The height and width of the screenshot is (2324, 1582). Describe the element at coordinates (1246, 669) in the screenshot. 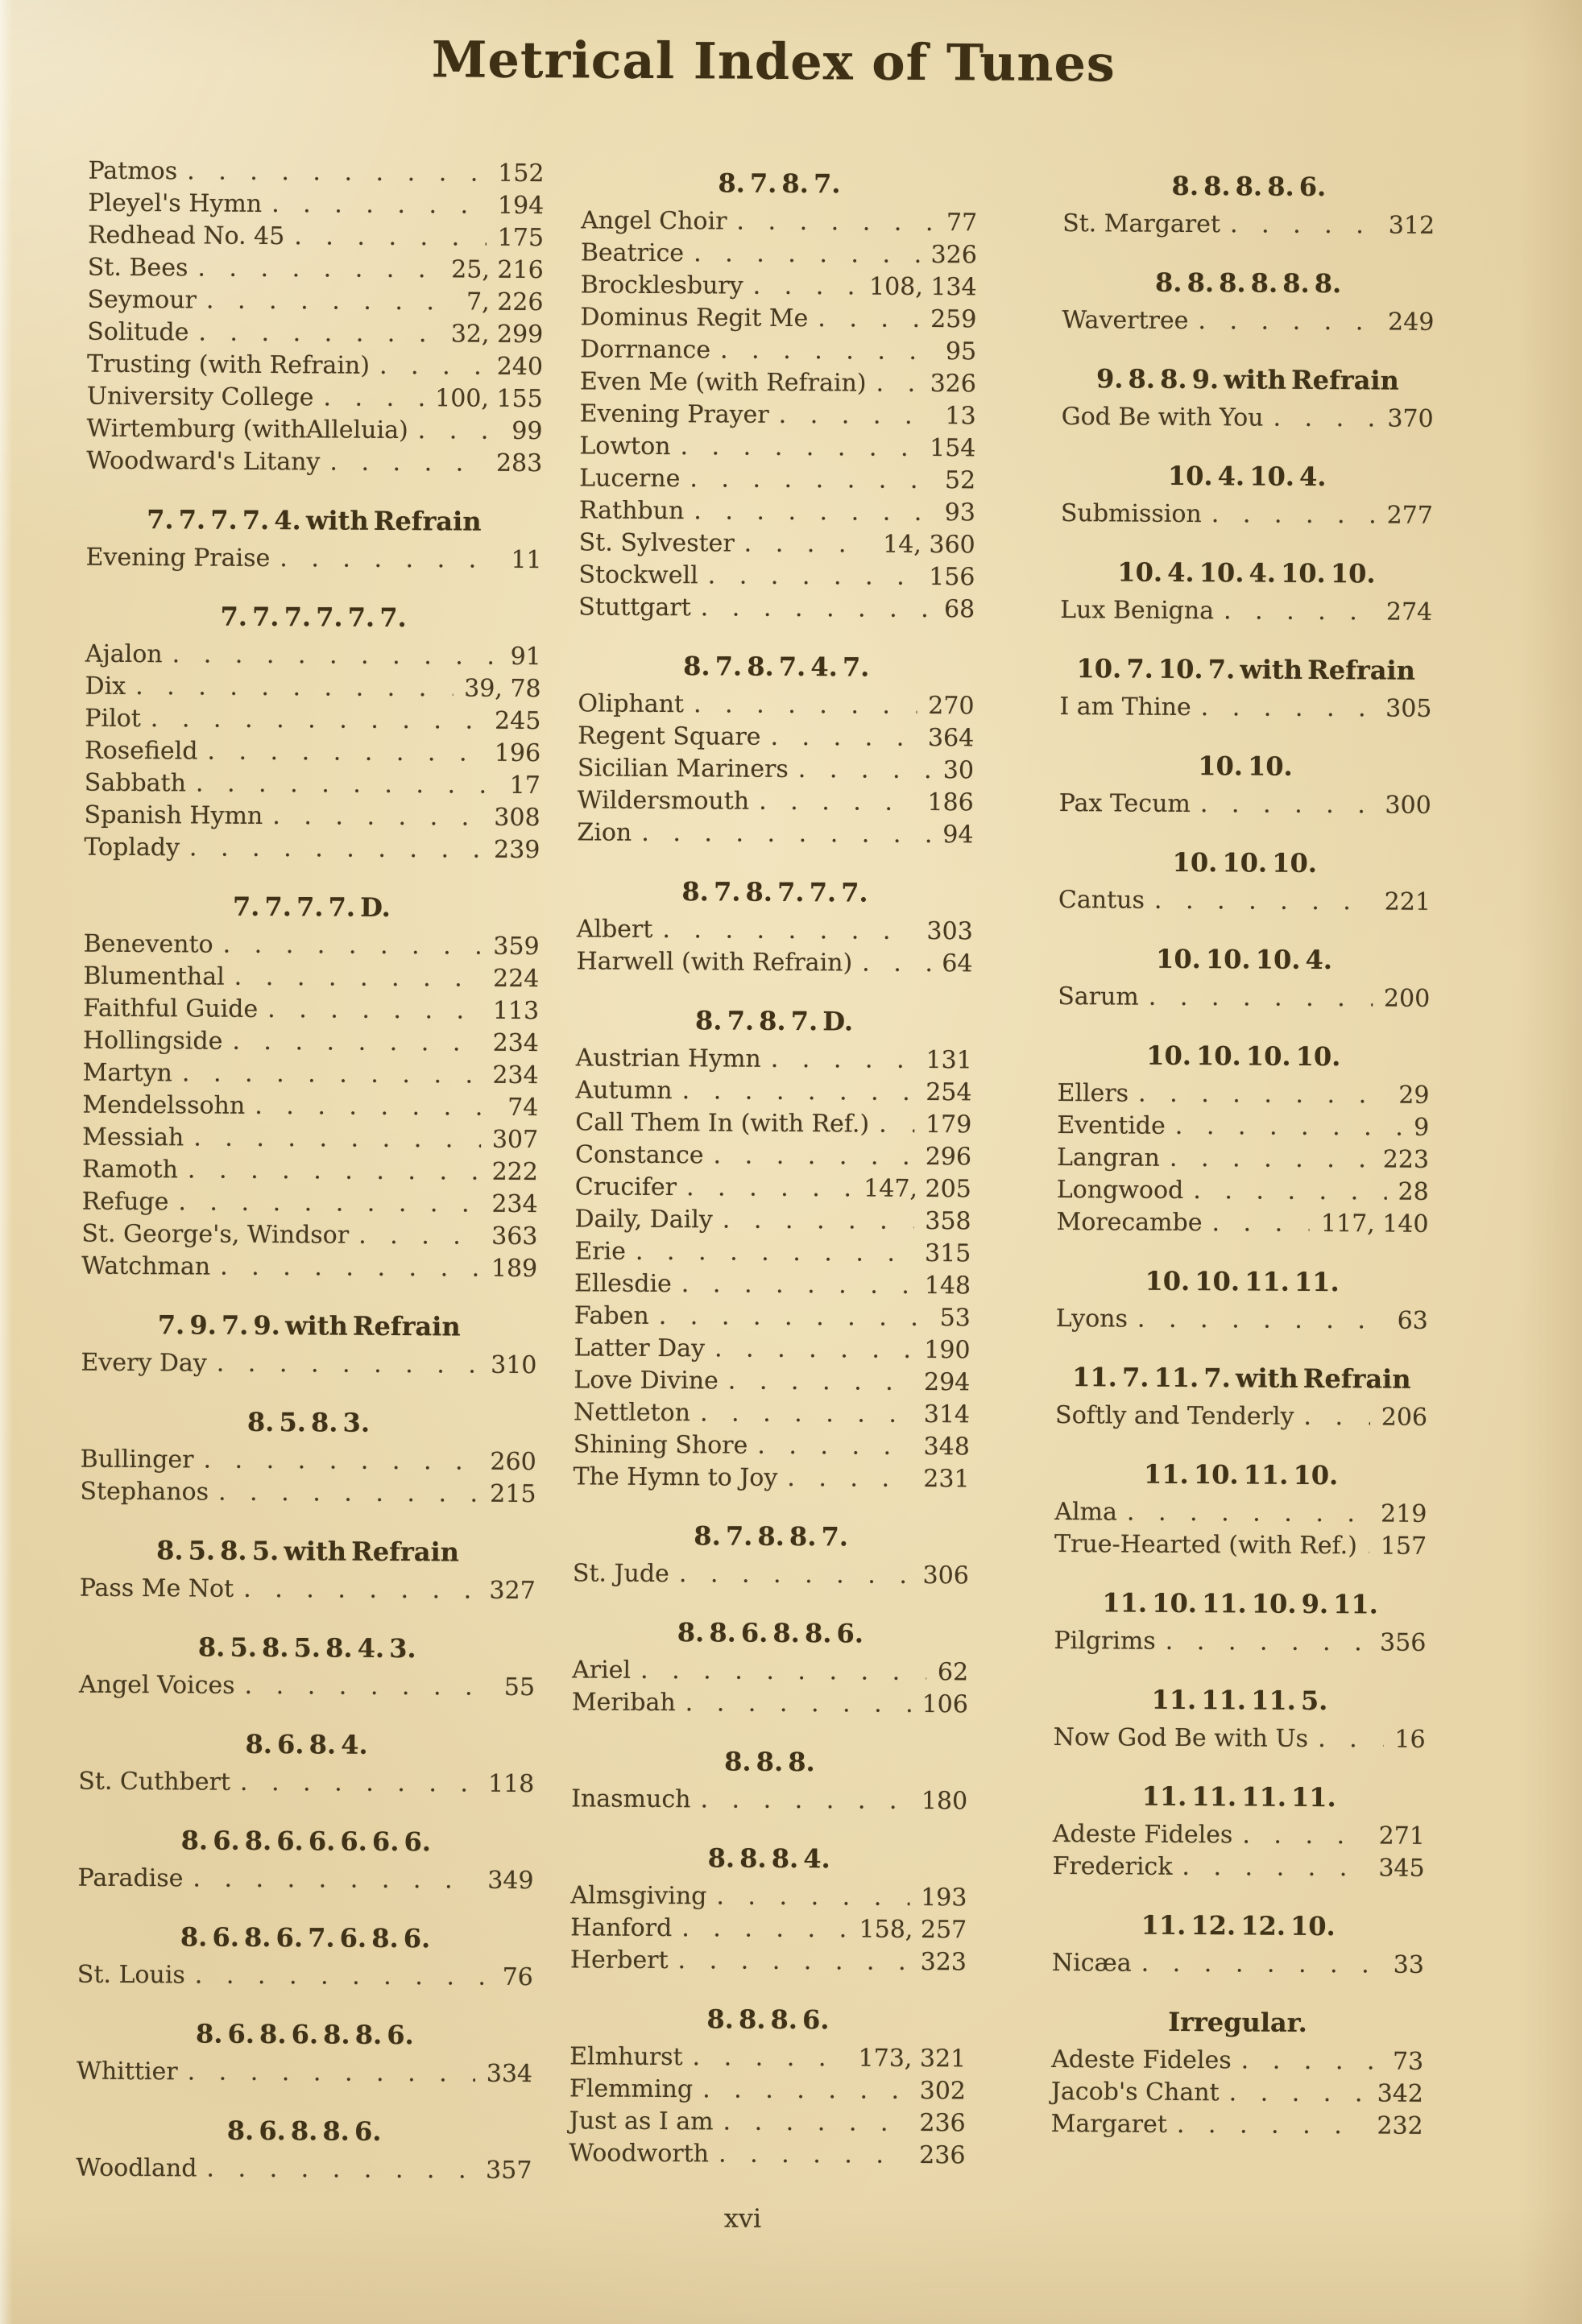

I see `meter-heading: 10. 7. 10. 7. with Refrain` at that location.